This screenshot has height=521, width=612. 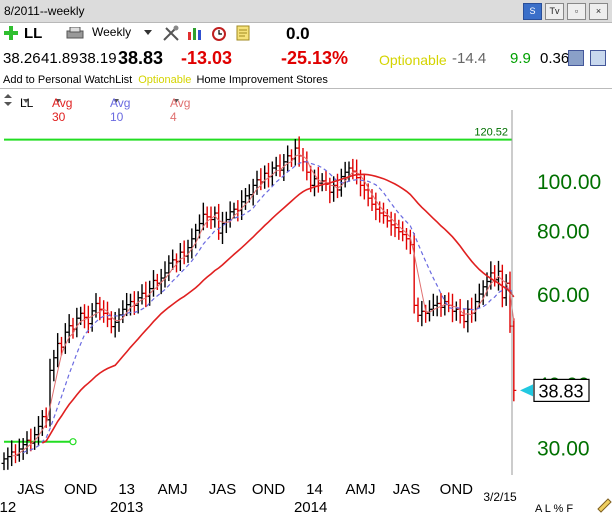 I want to click on legend-avg4-text: Avg 4, so click(x=180, y=110).